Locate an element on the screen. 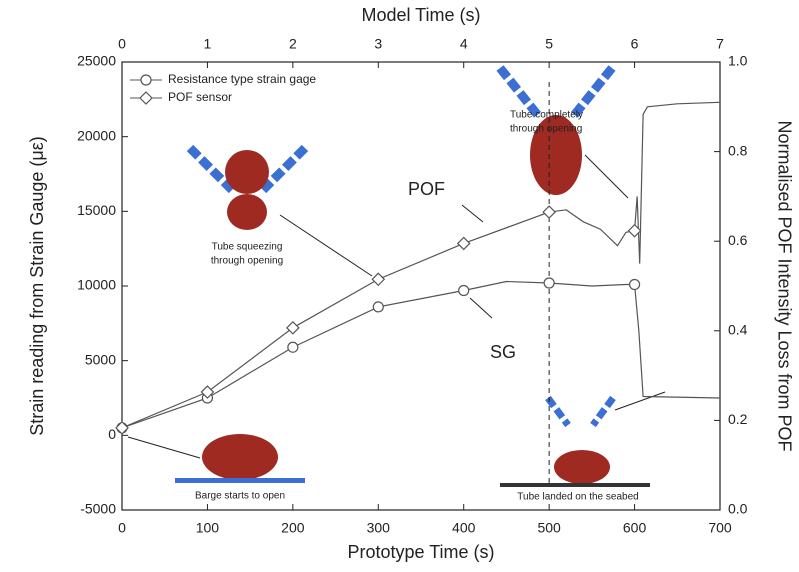 Image resolution: width=799 pixels, height=572 pixels. x-tick-label: 100 is located at coordinates (208, 528).